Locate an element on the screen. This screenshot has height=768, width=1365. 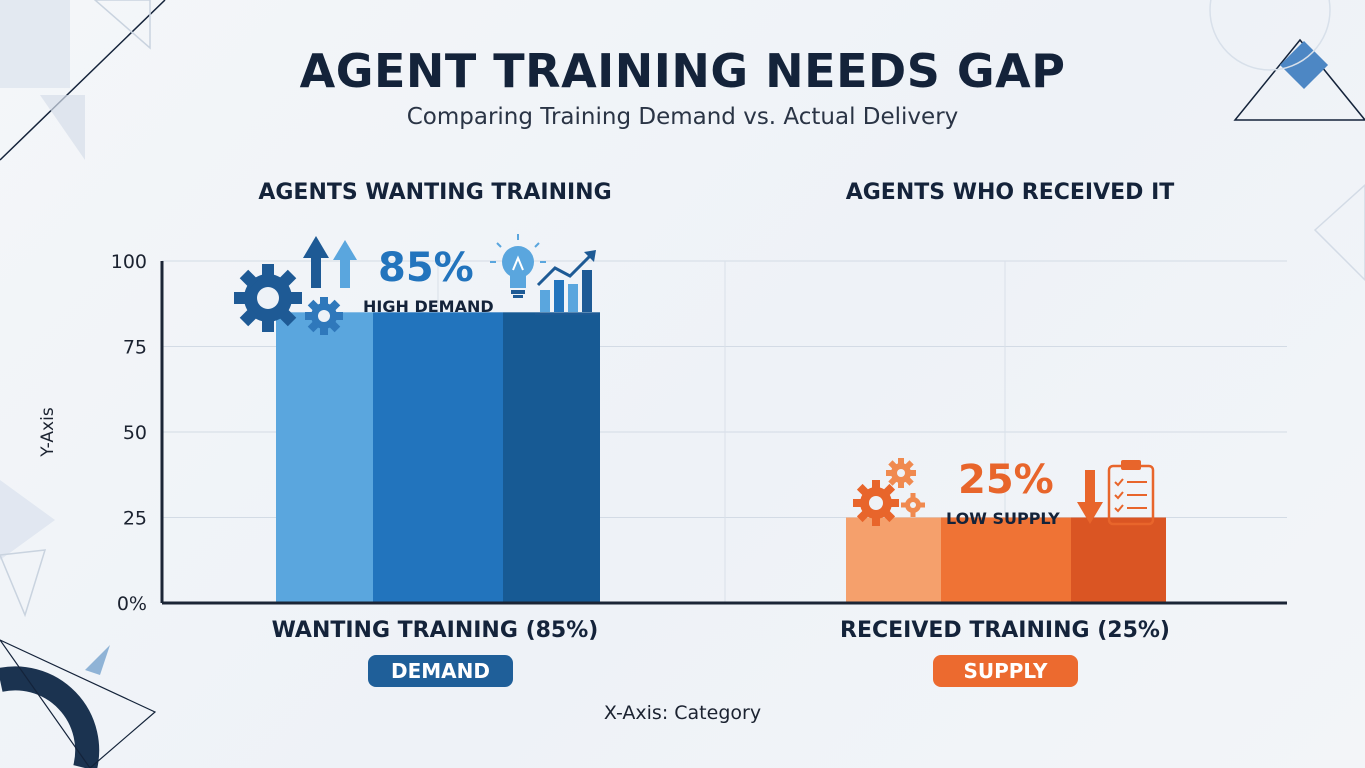
y-tick-label: 100 is located at coordinates (129, 262).